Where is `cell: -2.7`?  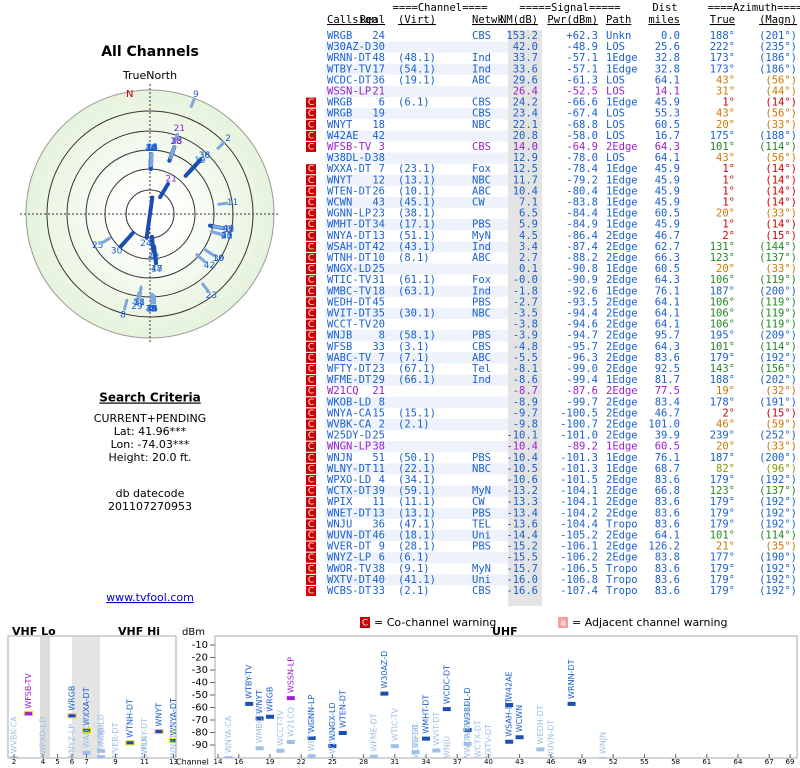 cell: -2.7 is located at coordinates (525, 302).